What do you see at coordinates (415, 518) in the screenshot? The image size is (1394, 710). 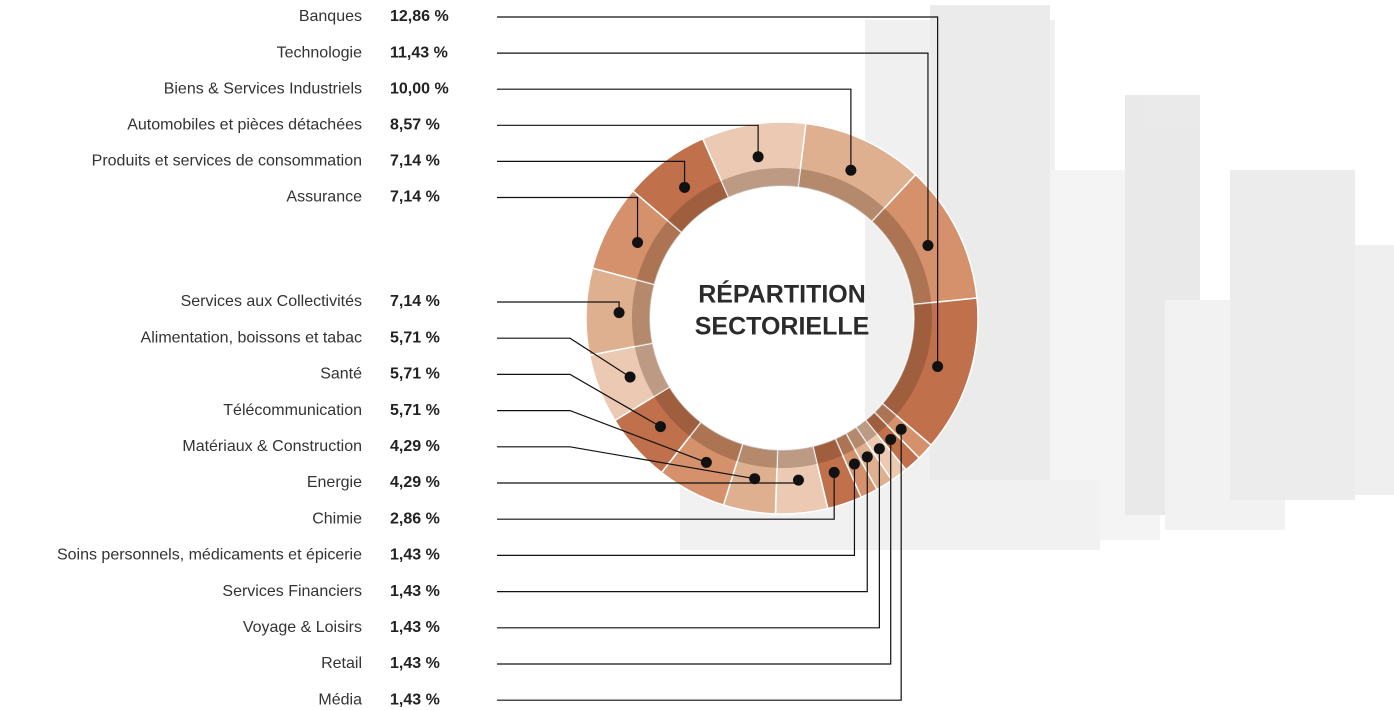 I see `legend-value: 2,86 %` at bounding box center [415, 518].